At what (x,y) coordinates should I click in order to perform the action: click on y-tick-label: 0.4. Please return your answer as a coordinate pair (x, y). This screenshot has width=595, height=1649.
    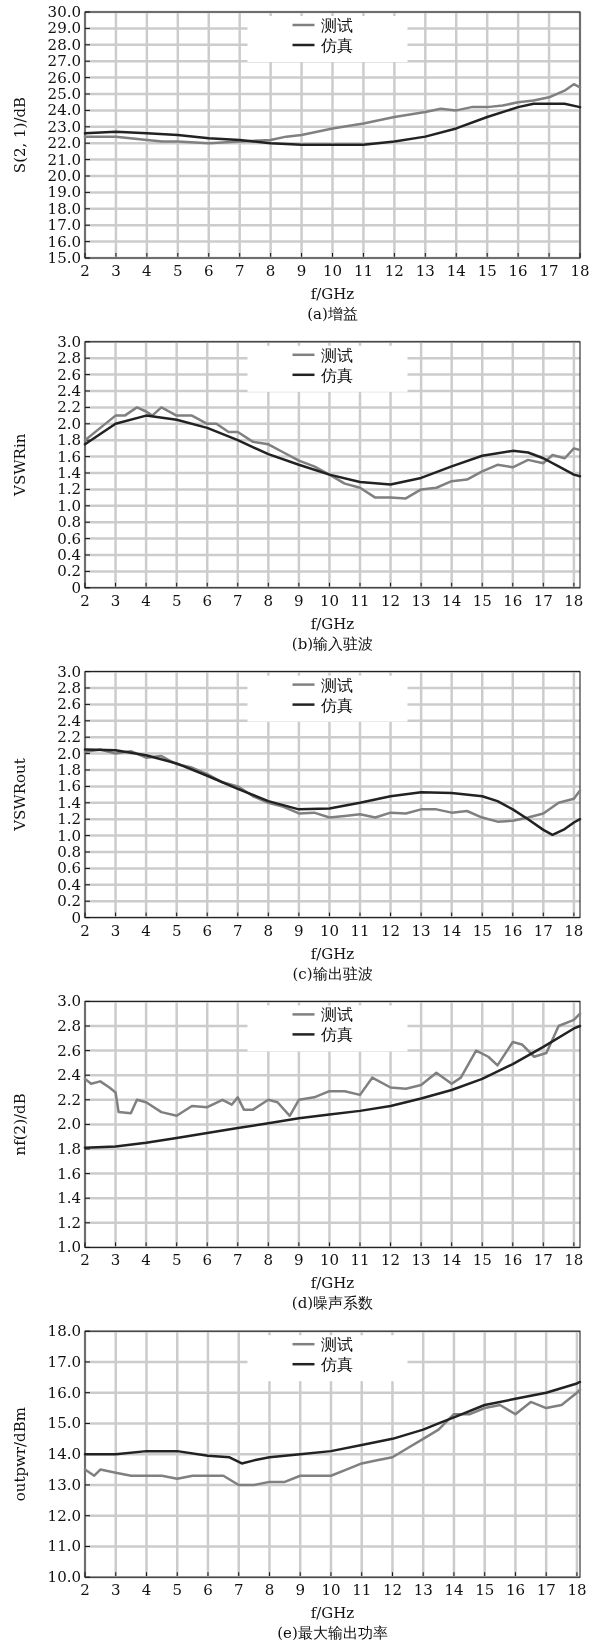
    Looking at the image, I should click on (69, 884).